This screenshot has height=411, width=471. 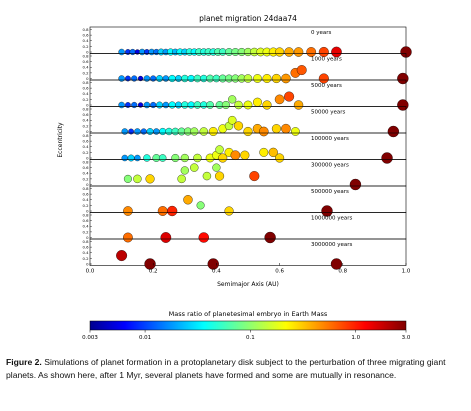 What do you see at coordinates (406, 272) in the screenshot?
I see `x-tick-label: 1.0` at bounding box center [406, 272].